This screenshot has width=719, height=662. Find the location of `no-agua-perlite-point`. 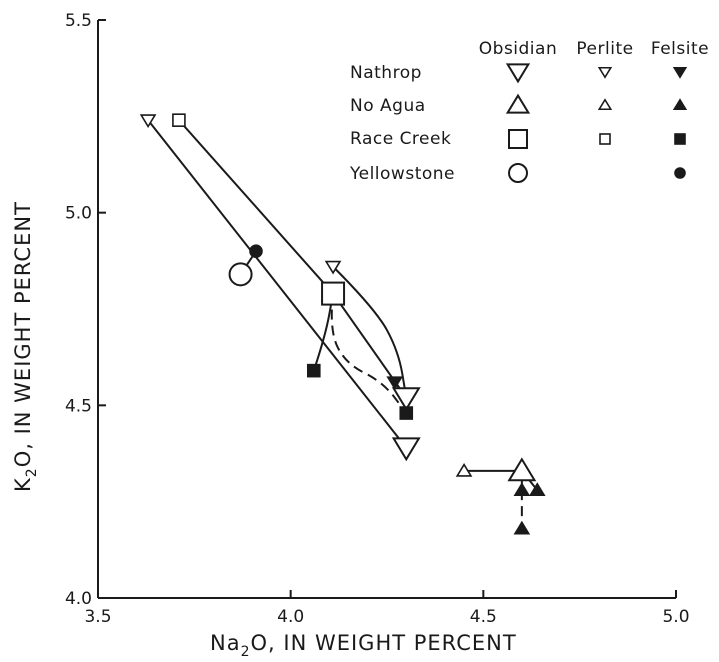

no-agua-perlite-point is located at coordinates (464, 469).